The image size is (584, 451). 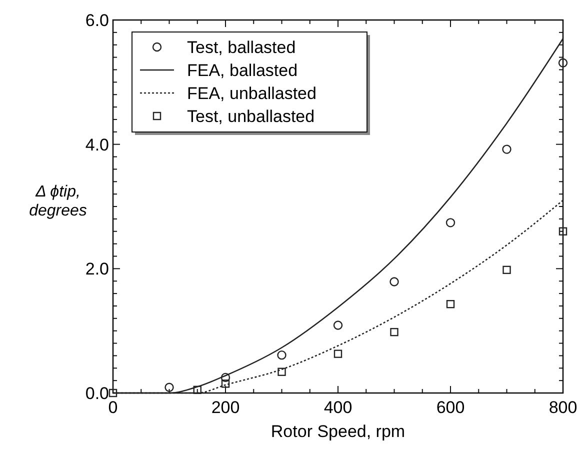 I want to click on x-tick-label: 200, so click(x=225, y=407).